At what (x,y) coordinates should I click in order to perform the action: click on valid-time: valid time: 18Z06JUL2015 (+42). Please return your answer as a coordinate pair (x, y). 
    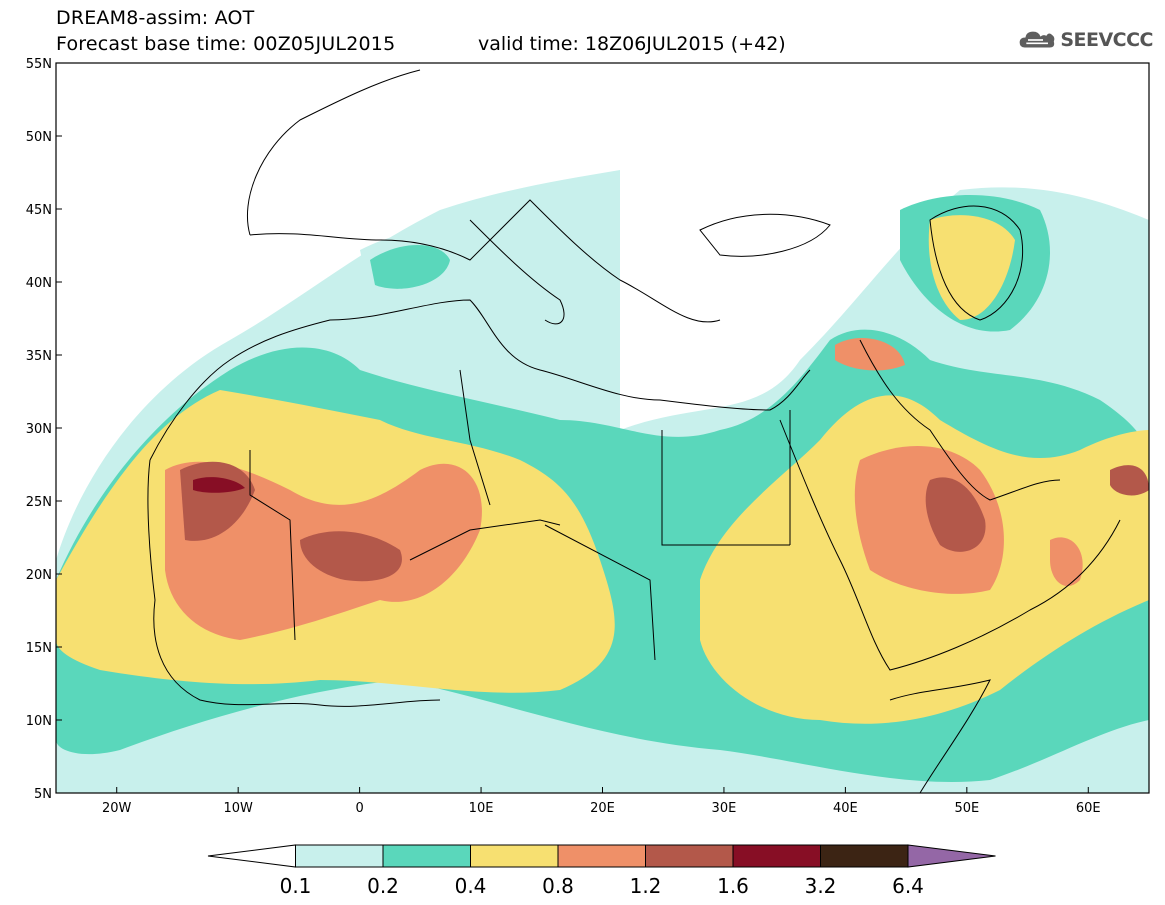
    Looking at the image, I should click on (632, 44).